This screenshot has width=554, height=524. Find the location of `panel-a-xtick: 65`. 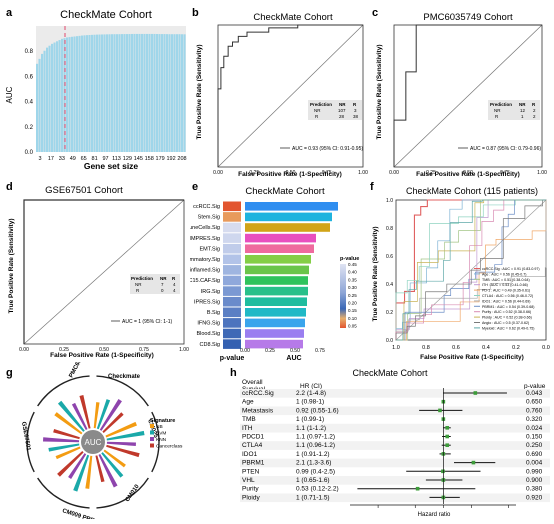

panel-a-xtick: 65 is located at coordinates (84, 159).